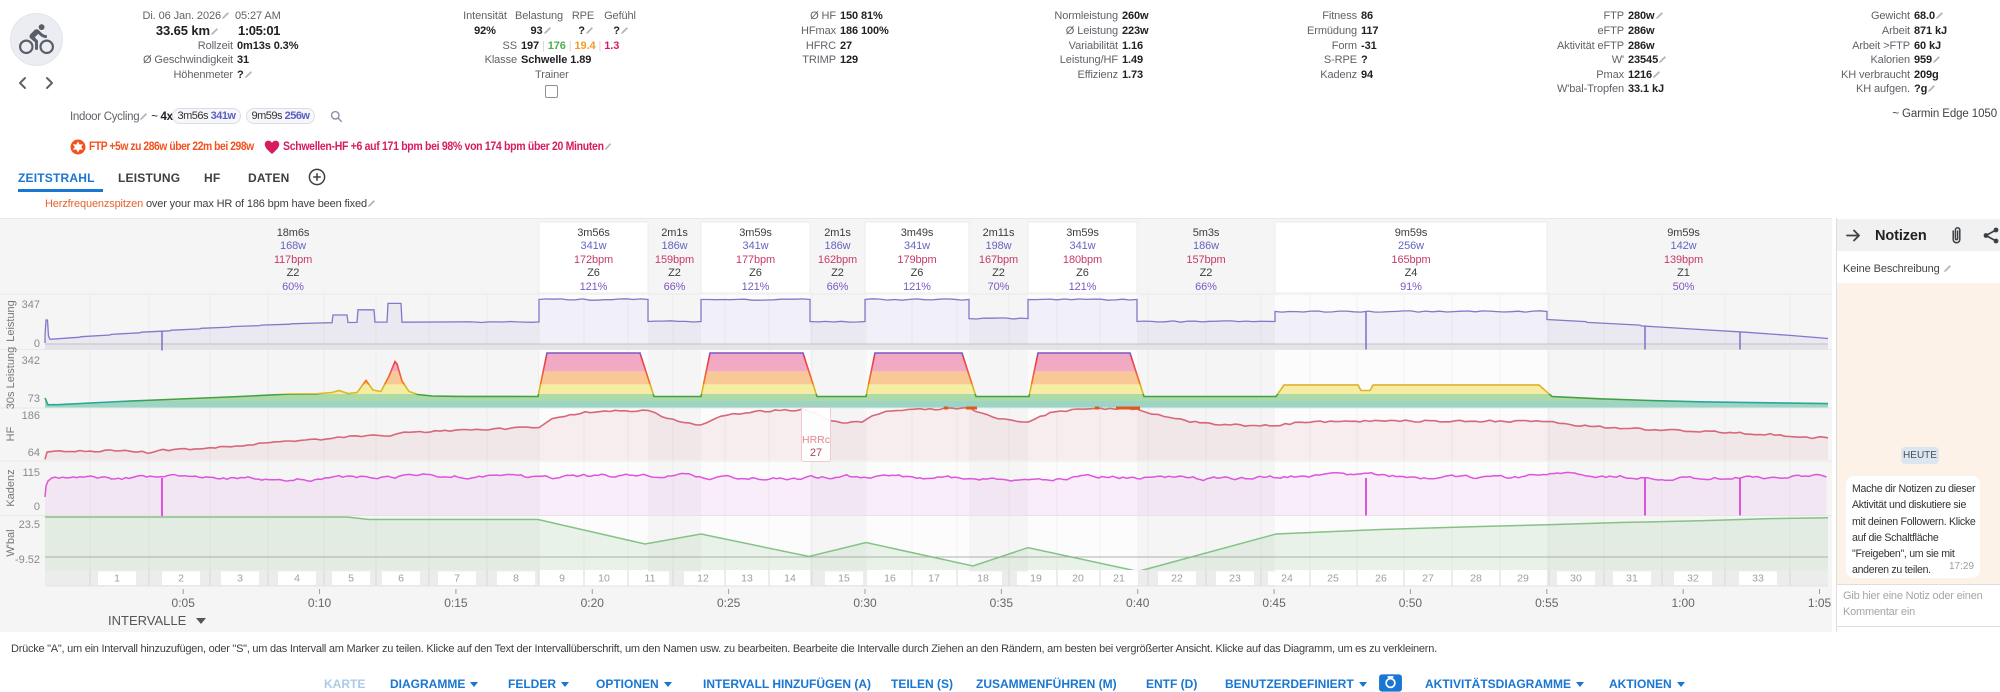 This screenshot has width=2000, height=692. Describe the element at coordinates (184, 603) in the screenshot. I see `svg-text: 0:05` at that location.